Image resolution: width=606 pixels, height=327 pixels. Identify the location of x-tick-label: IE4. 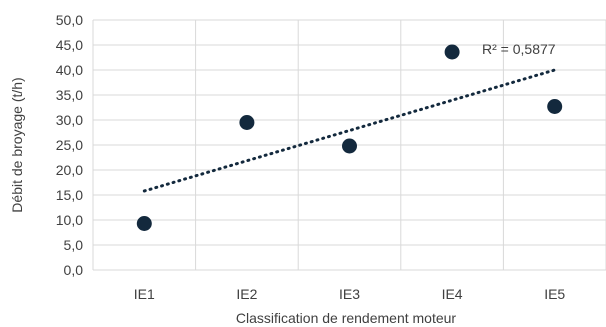
(452, 294).